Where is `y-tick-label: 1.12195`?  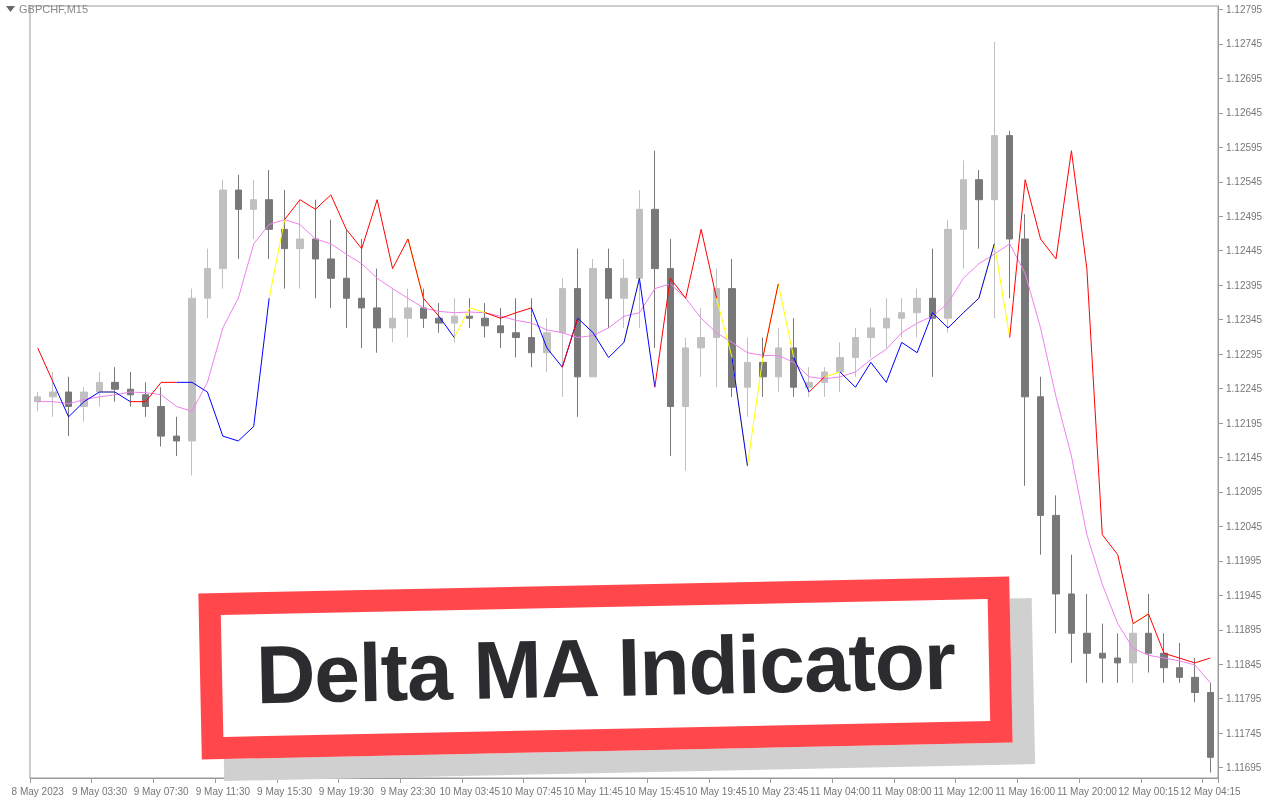 y-tick-label: 1.12195 is located at coordinates (1244, 423).